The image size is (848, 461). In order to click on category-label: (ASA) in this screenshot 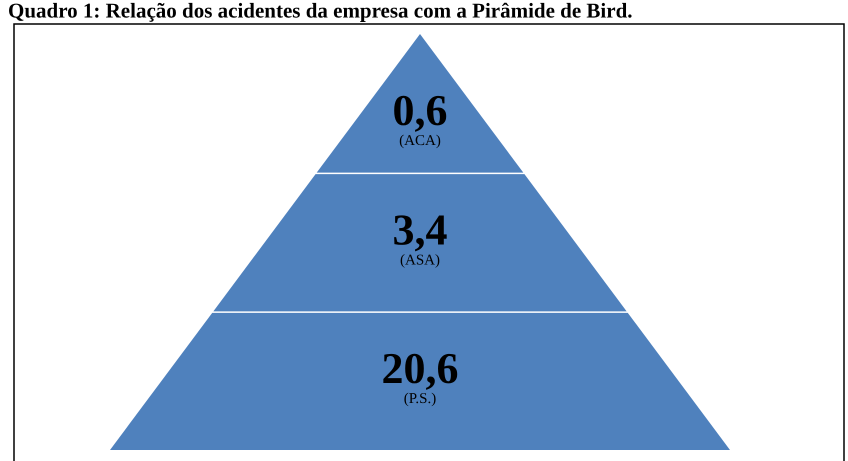, I will do `click(420, 260)`.